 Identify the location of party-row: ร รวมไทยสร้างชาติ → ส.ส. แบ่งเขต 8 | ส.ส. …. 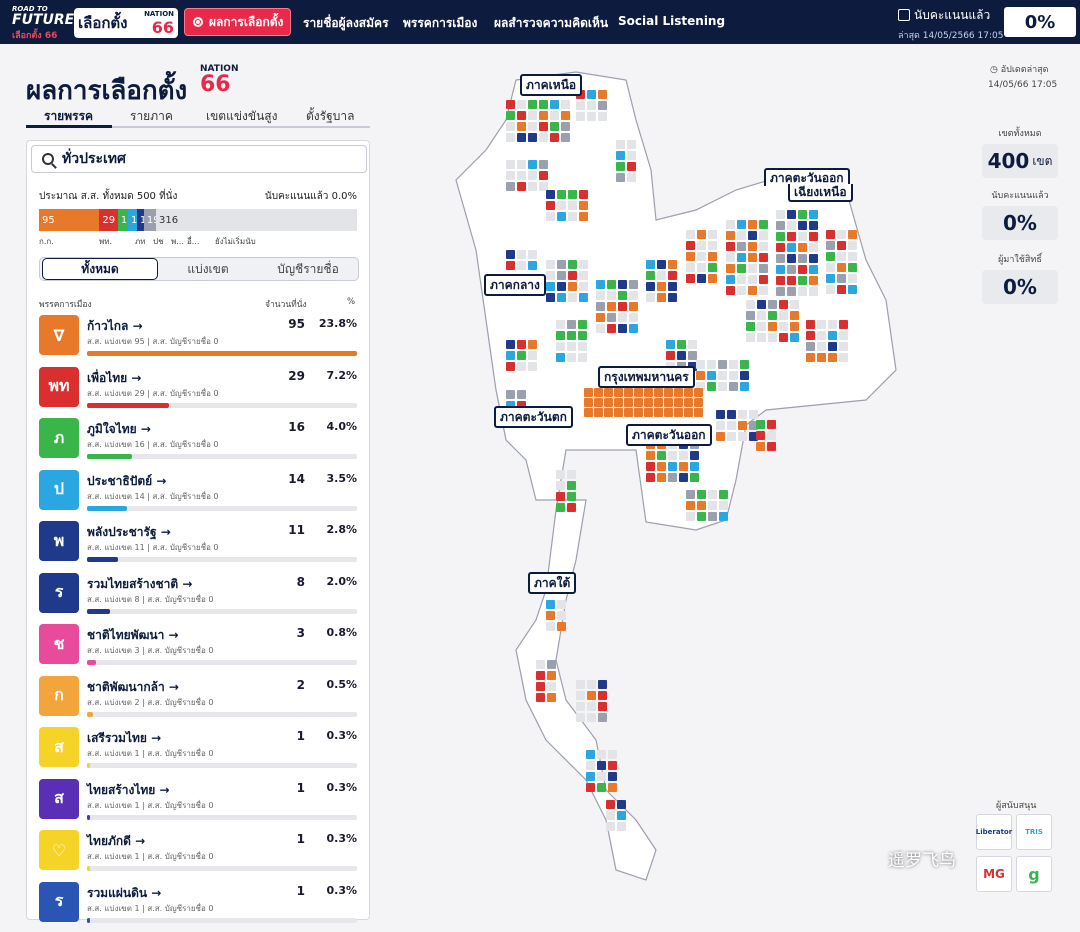
(199, 597).